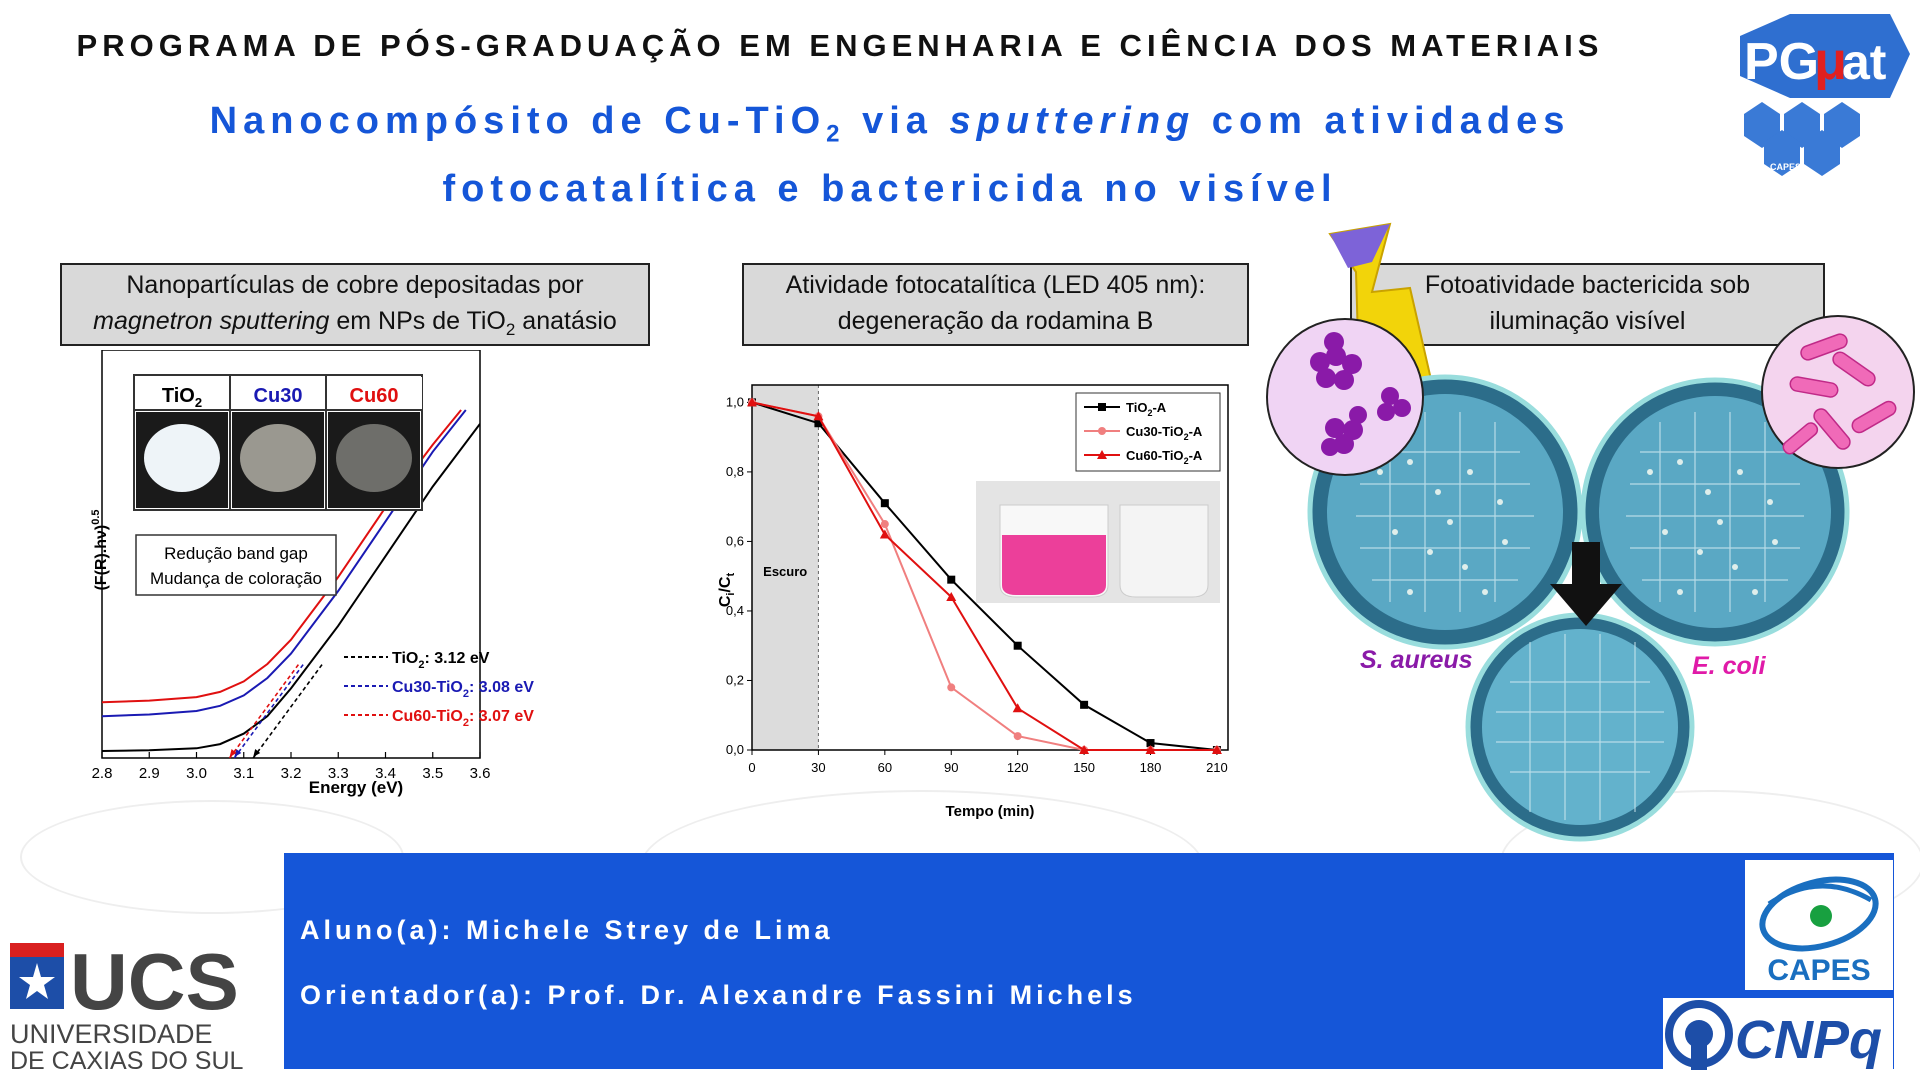 This screenshot has width=1920, height=1080. What do you see at coordinates (727, 590) in the screenshot?
I see `degradation-ylabel: Ci/Ct` at bounding box center [727, 590].